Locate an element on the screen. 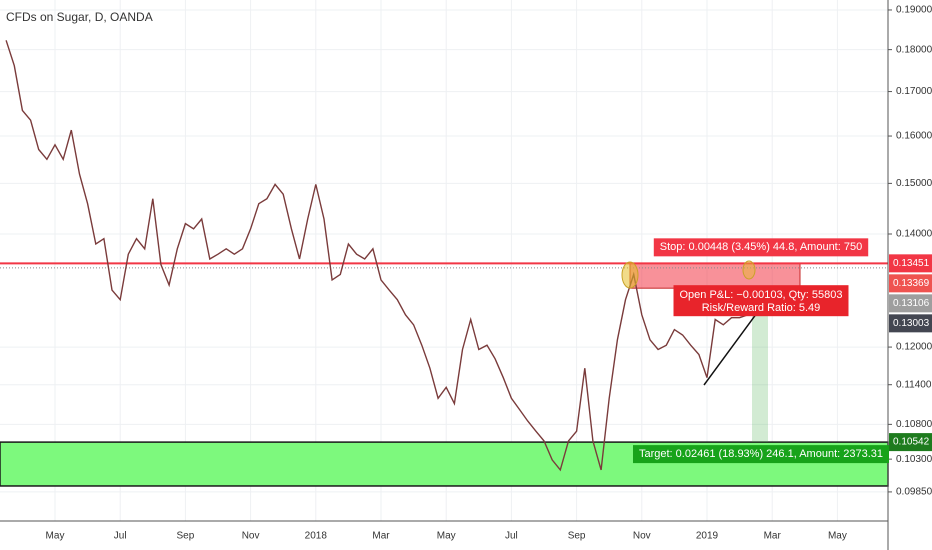 This screenshot has width=932, height=550. y-tick-label: 0.19000 is located at coordinates (914, 10).